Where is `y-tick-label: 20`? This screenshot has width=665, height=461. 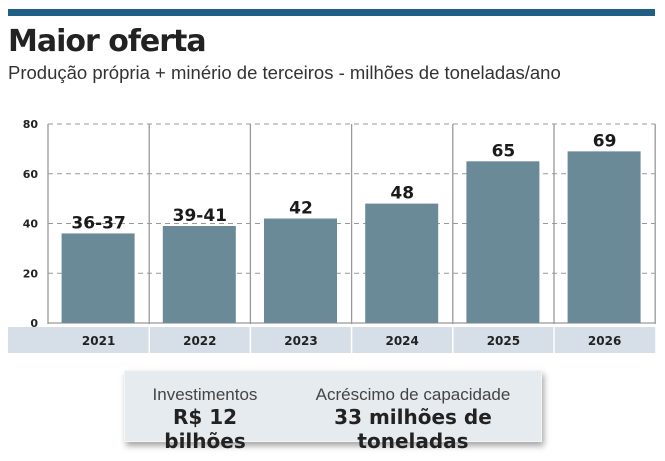
y-tick-label: 20 is located at coordinates (31, 273).